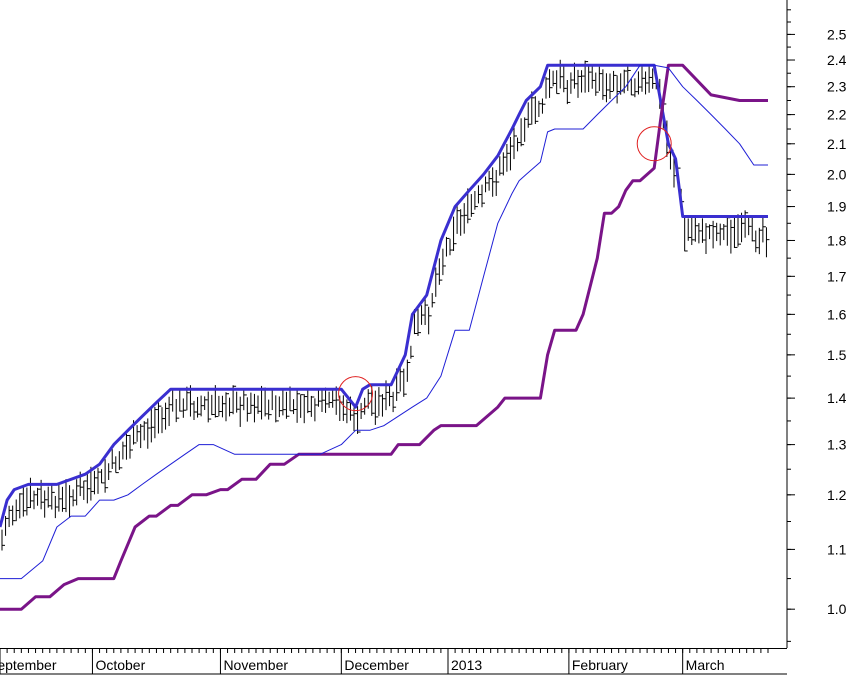 This screenshot has height=675, width=853. What do you see at coordinates (837, 174) in the screenshot?
I see `y-tick-label: 2.0` at bounding box center [837, 174].